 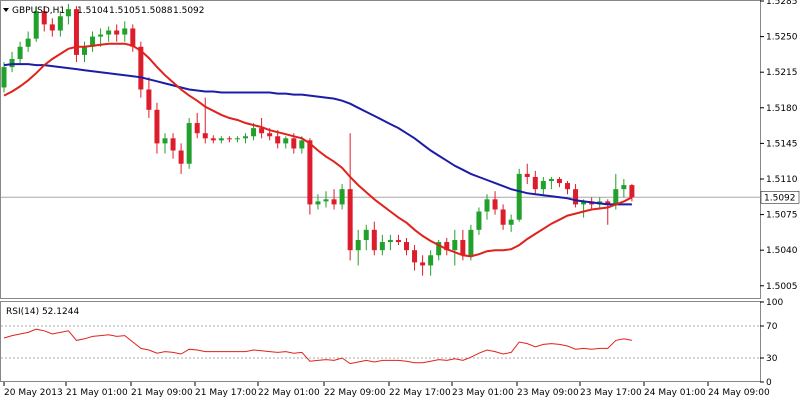 What do you see at coordinates (782, 109) in the screenshot?
I see `price-tick-label: 1.5180` at bounding box center [782, 109].